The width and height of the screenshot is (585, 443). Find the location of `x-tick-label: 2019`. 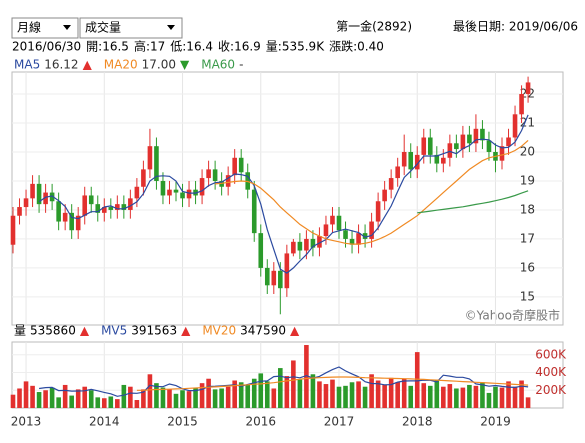

x-tick-label: 2019 is located at coordinates (495, 422).